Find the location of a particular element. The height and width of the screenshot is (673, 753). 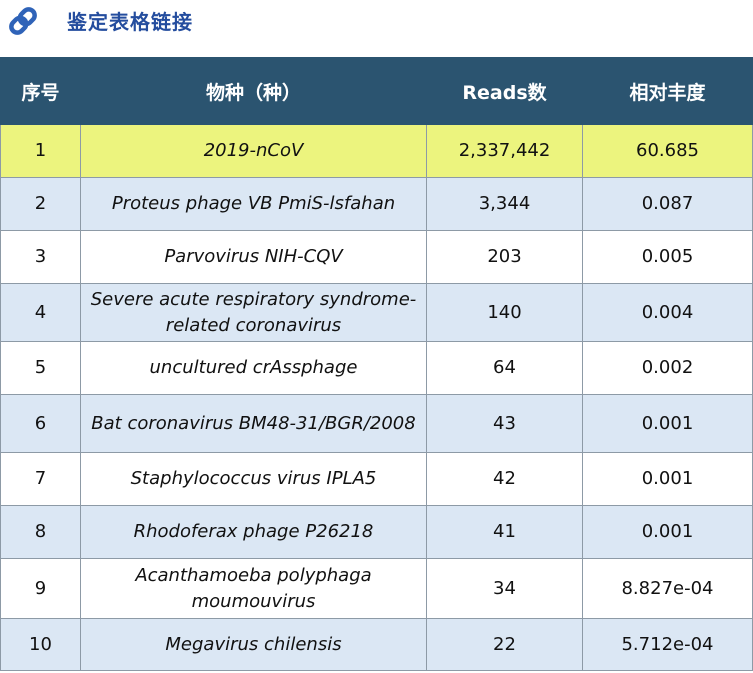

cell-no: 6 is located at coordinates (40, 423).